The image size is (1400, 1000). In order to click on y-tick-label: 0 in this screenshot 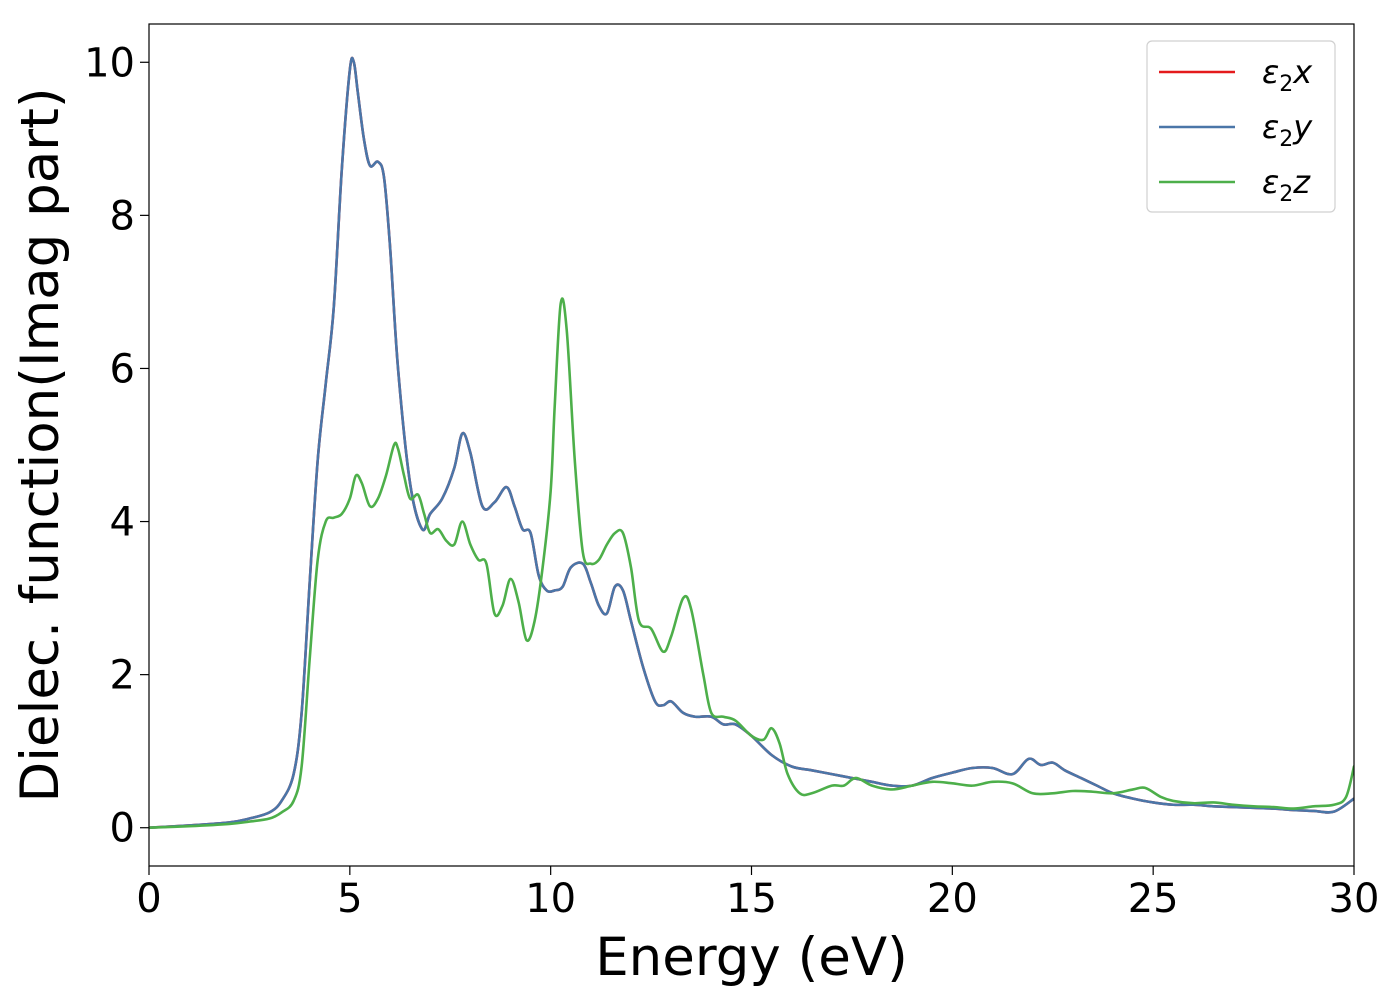, I will do `click(122, 829)`.